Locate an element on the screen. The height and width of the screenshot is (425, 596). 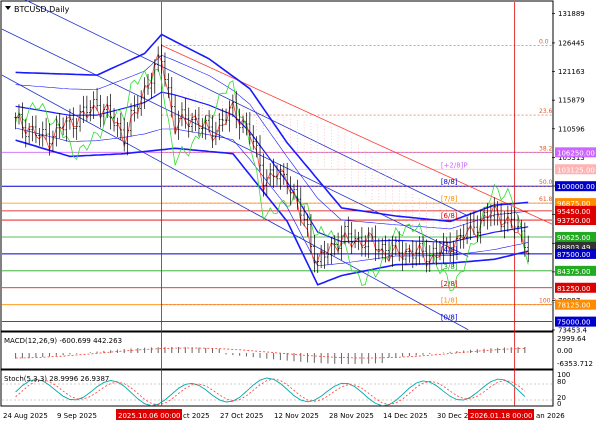
price-label-text: 93750.00 is located at coordinates (573, 221).